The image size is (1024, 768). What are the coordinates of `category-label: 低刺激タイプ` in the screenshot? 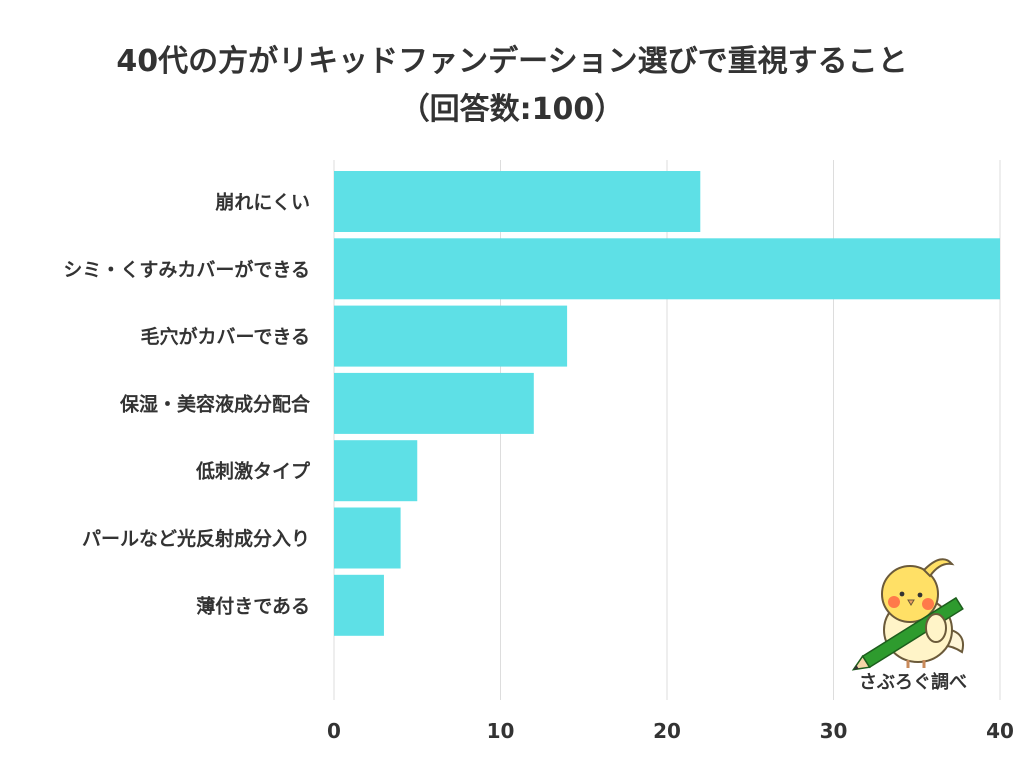 It's located at (253, 471).